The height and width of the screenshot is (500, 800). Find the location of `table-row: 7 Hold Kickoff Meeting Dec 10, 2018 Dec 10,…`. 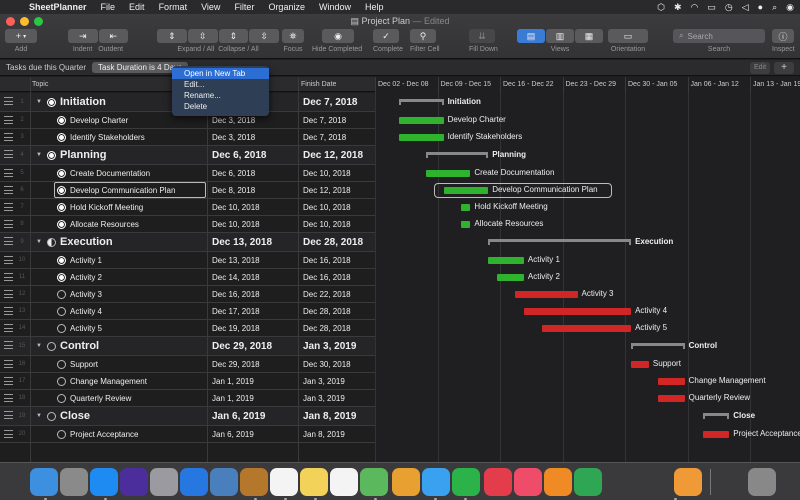

table-row: 7 Hold Kickoff Meeting Dec 10, 2018 Dec 10,… is located at coordinates (187, 207).